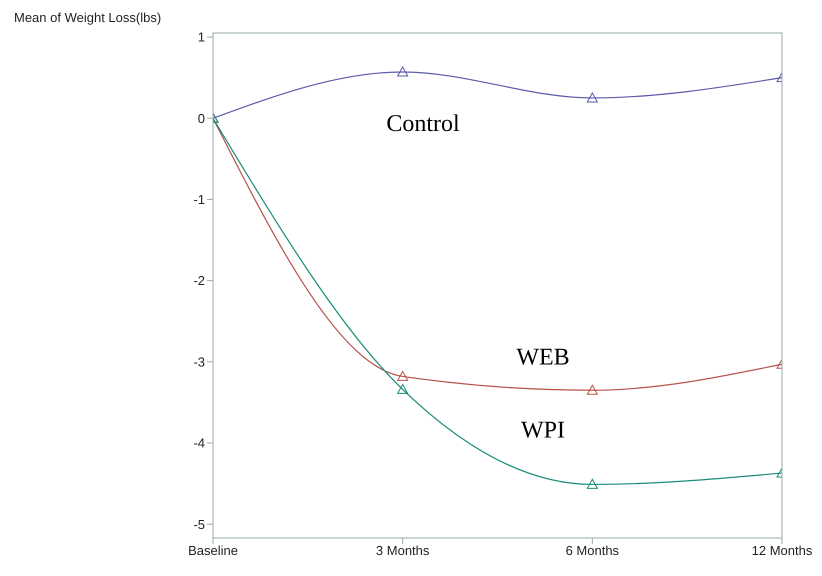 This screenshot has width=822, height=576. What do you see at coordinates (423, 124) in the screenshot?
I see `series-label: Control` at bounding box center [423, 124].